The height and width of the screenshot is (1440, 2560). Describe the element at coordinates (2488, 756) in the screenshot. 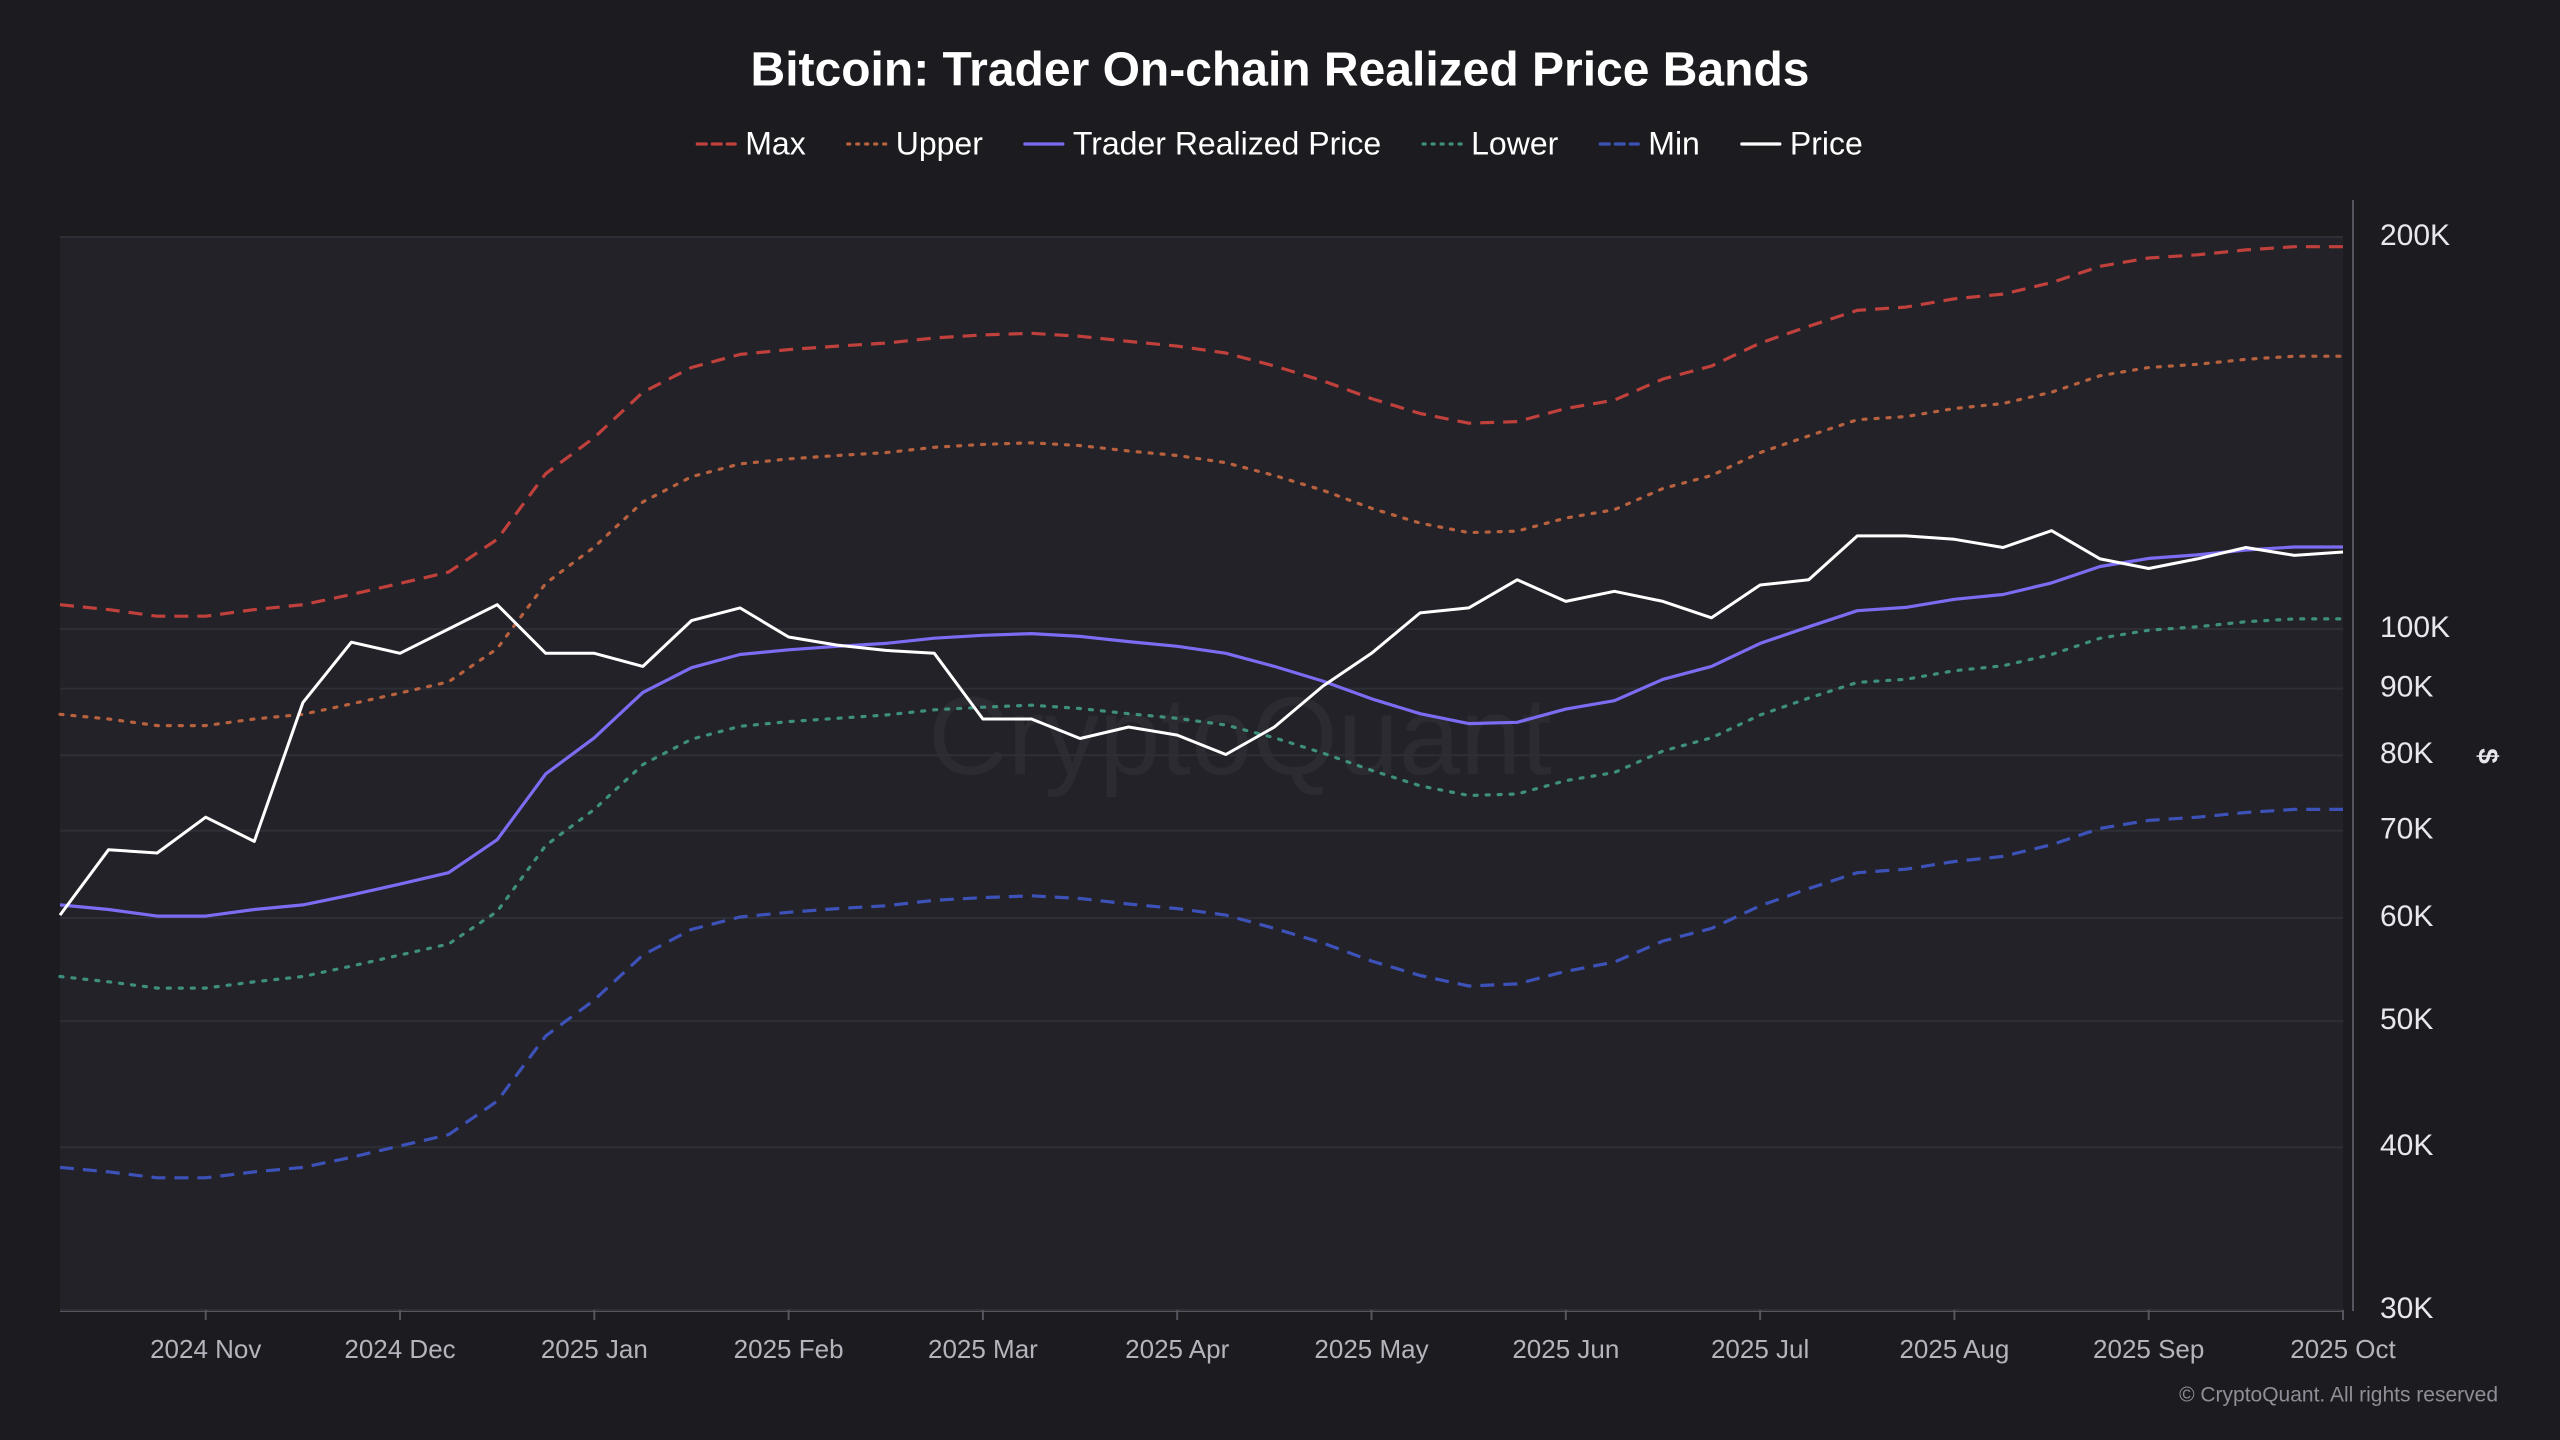

I see `y-axis-label: $` at that location.